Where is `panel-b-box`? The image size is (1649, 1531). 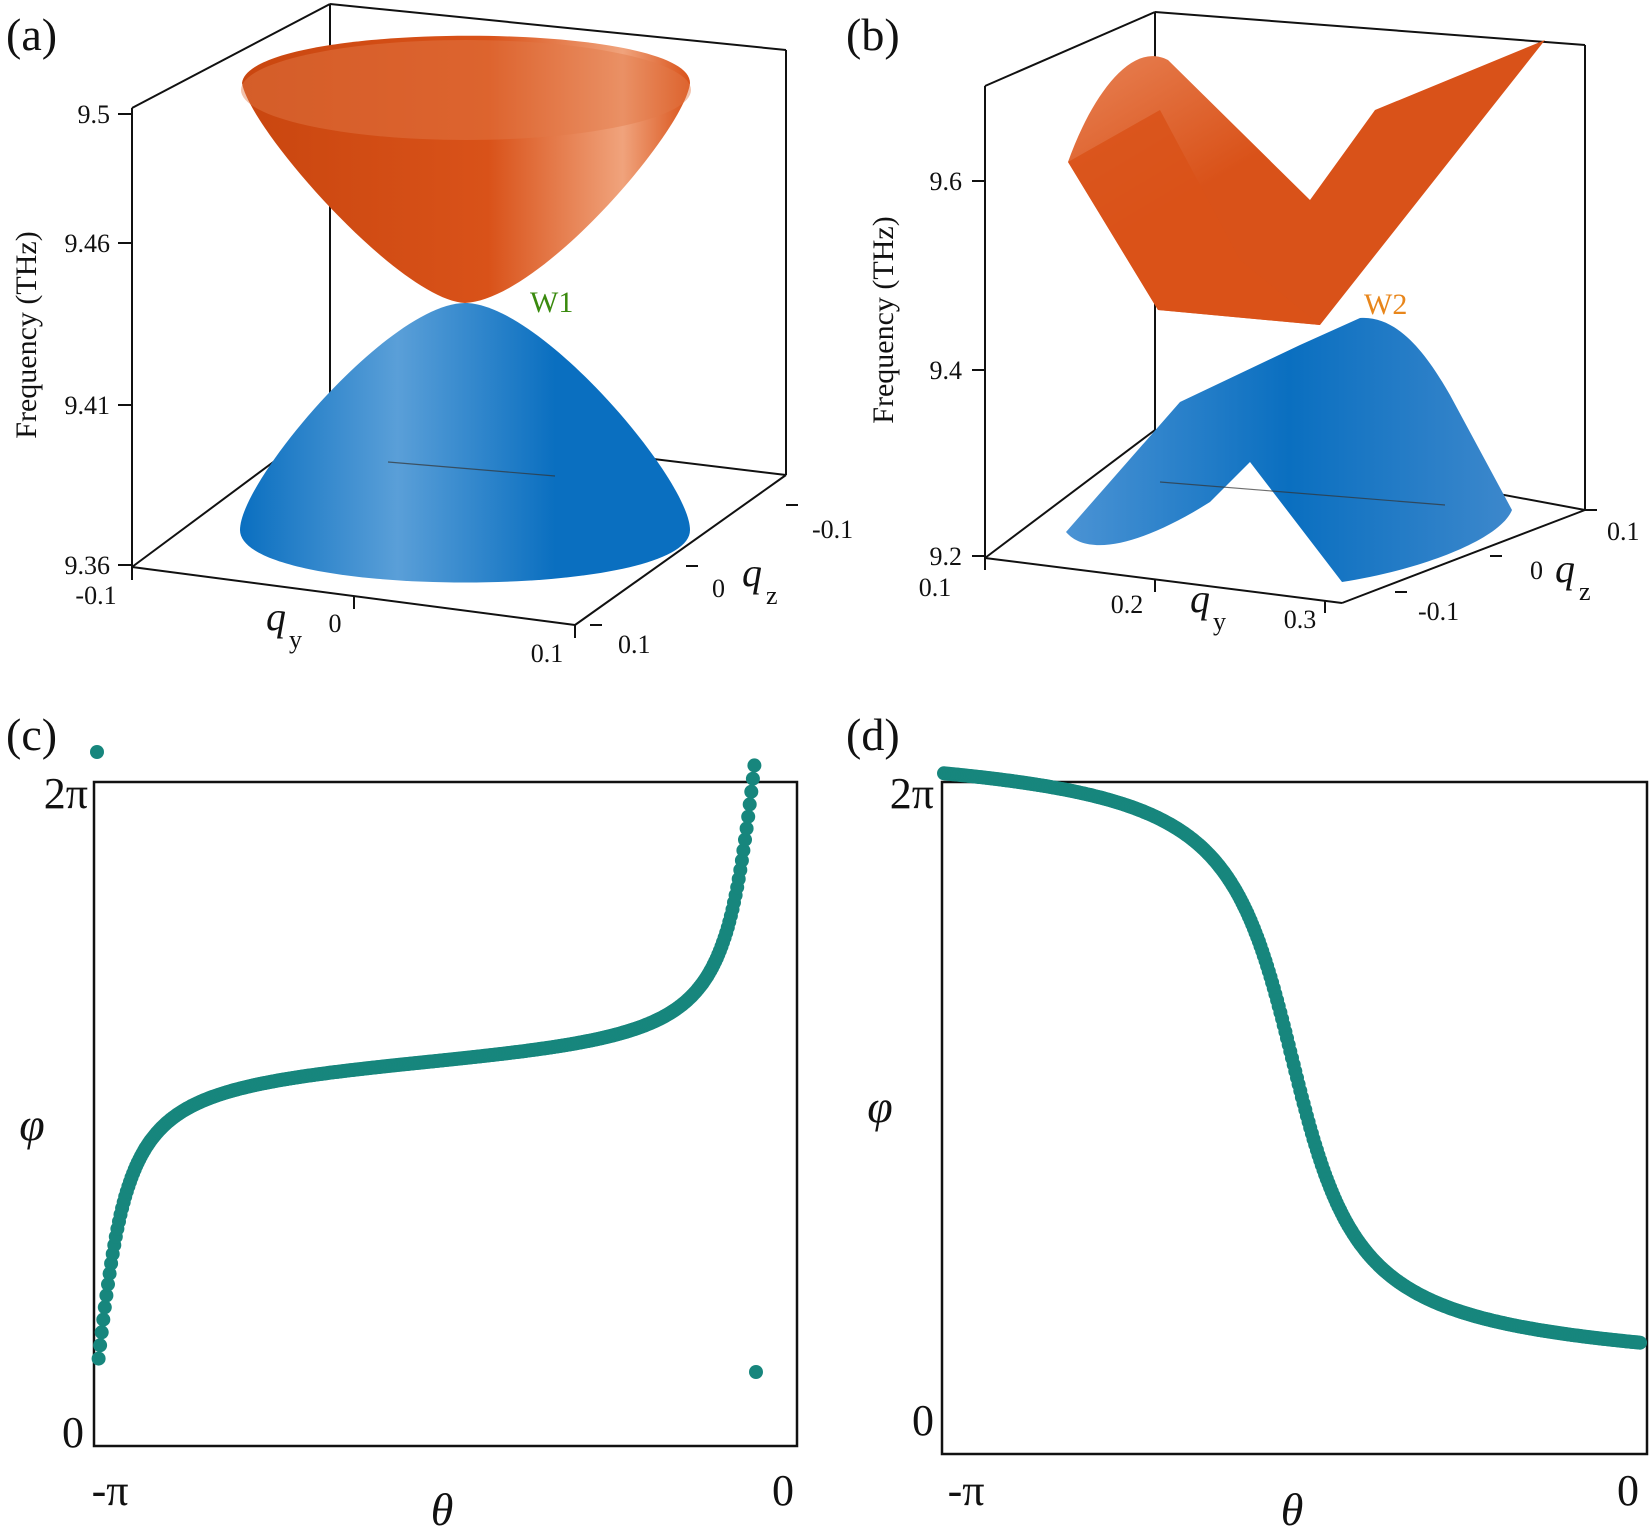 panel-b-box is located at coordinates (1284, 312).